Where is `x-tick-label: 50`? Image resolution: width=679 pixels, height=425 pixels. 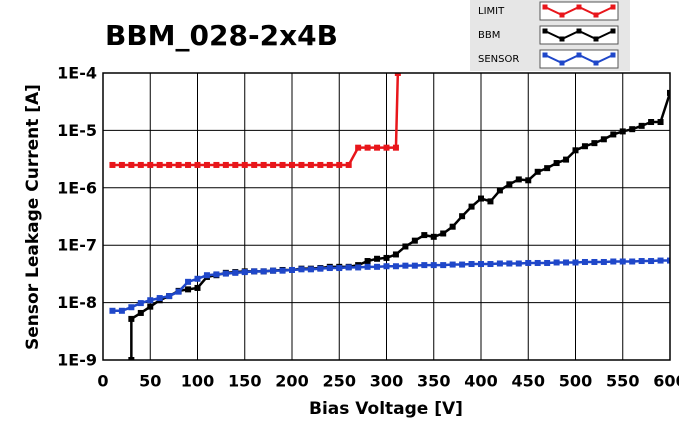
x-tick-label: 50 is located at coordinates (150, 381).